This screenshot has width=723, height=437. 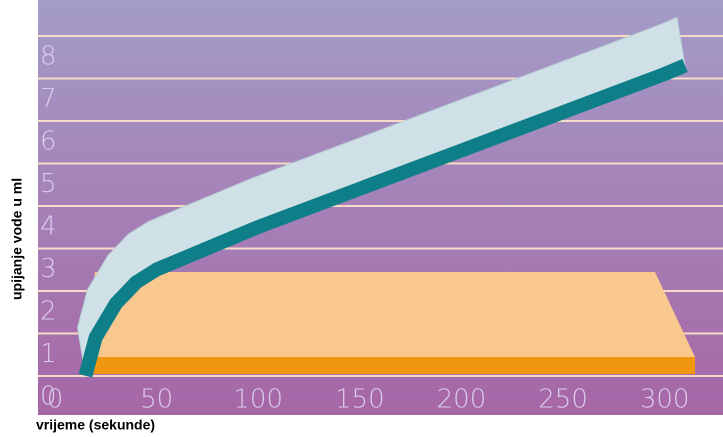 I want to click on y-tick-label: 0, so click(x=48, y=397).